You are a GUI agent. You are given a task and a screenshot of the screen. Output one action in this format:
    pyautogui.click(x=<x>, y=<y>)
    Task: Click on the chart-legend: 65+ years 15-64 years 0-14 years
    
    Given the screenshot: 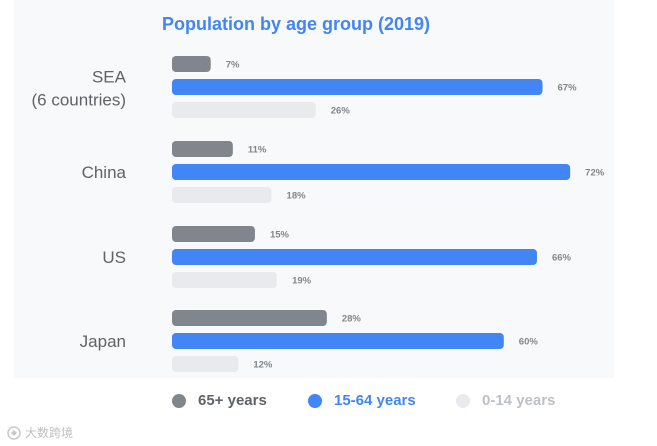 What is the action you would take?
    pyautogui.click(x=328, y=407)
    